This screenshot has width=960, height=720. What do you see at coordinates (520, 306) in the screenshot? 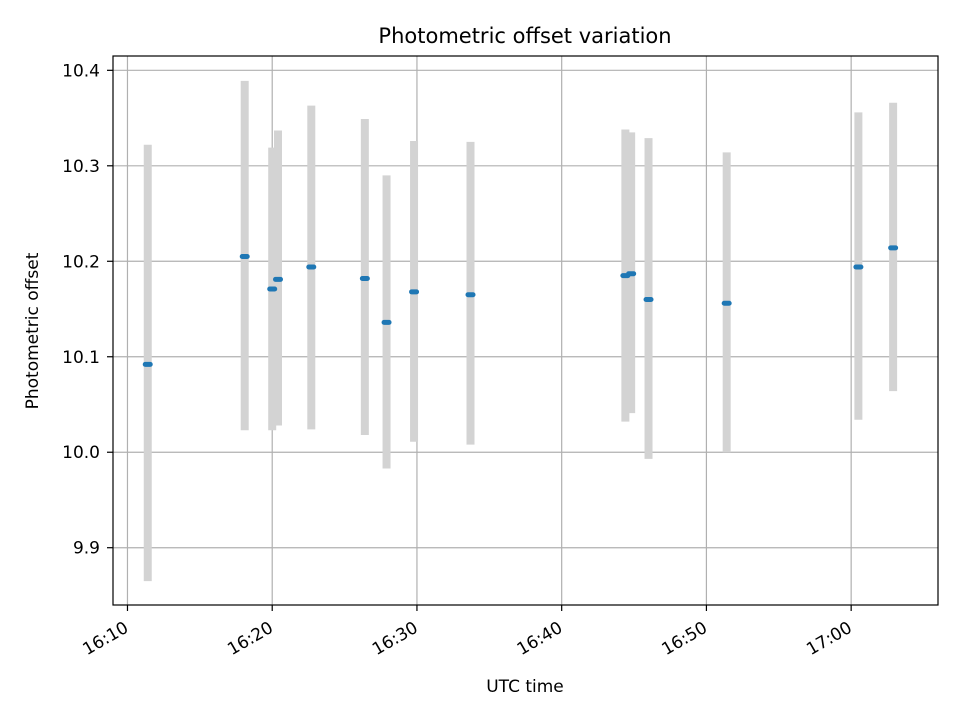
I see `data-markers` at bounding box center [520, 306].